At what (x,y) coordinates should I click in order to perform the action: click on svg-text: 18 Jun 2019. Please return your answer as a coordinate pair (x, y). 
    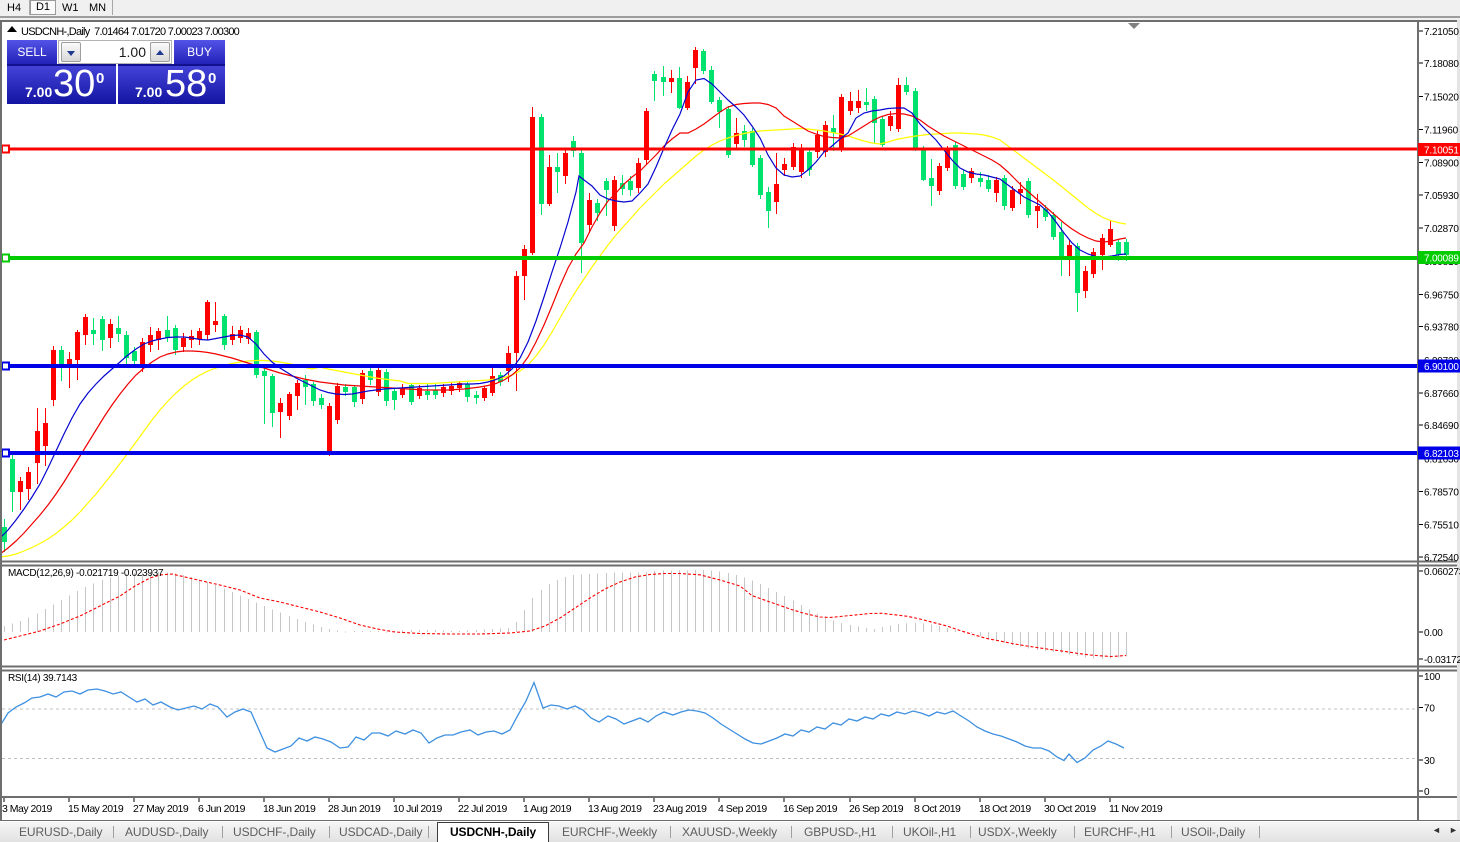
    Looking at the image, I should click on (289, 809).